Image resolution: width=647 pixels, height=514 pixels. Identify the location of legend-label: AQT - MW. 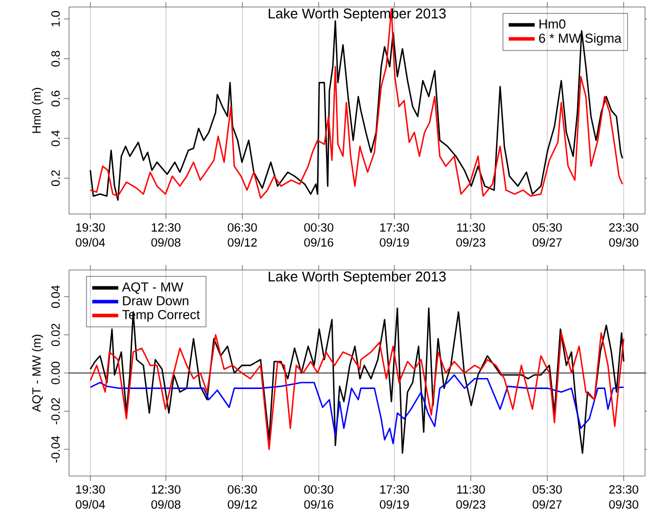
(153, 288).